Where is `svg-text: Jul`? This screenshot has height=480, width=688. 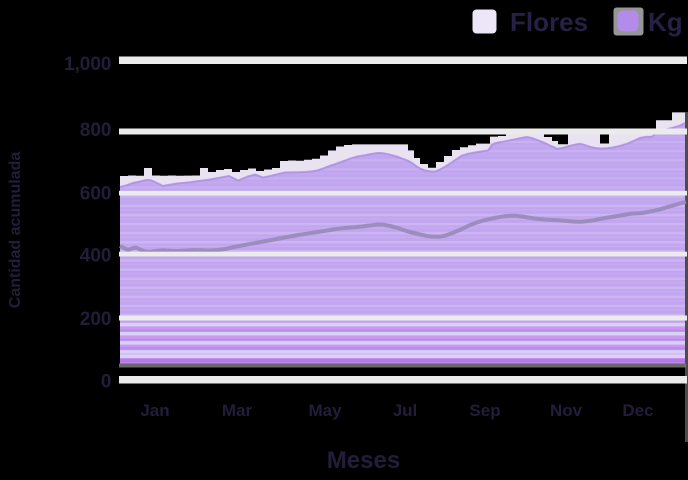 svg-text: Jul is located at coordinates (405, 410).